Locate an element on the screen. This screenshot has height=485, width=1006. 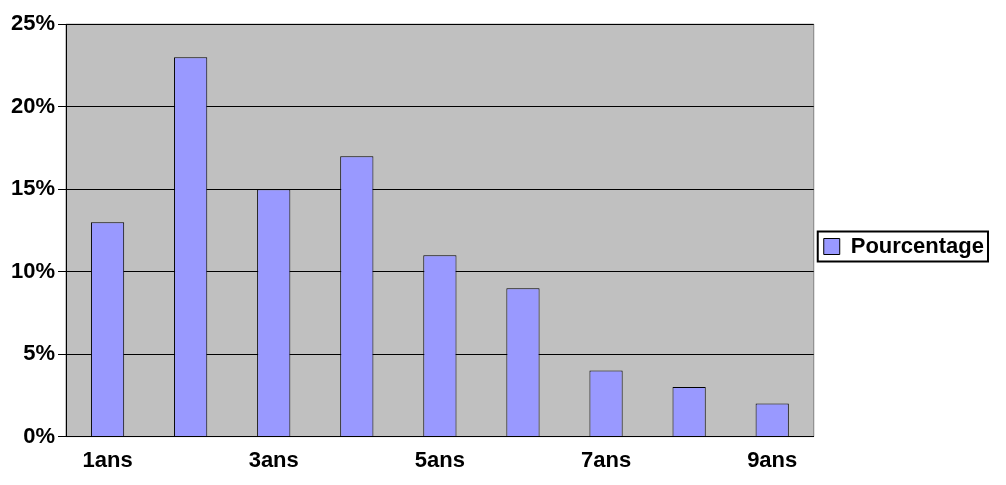
x-tick-label: 1ans is located at coordinates (107, 459).